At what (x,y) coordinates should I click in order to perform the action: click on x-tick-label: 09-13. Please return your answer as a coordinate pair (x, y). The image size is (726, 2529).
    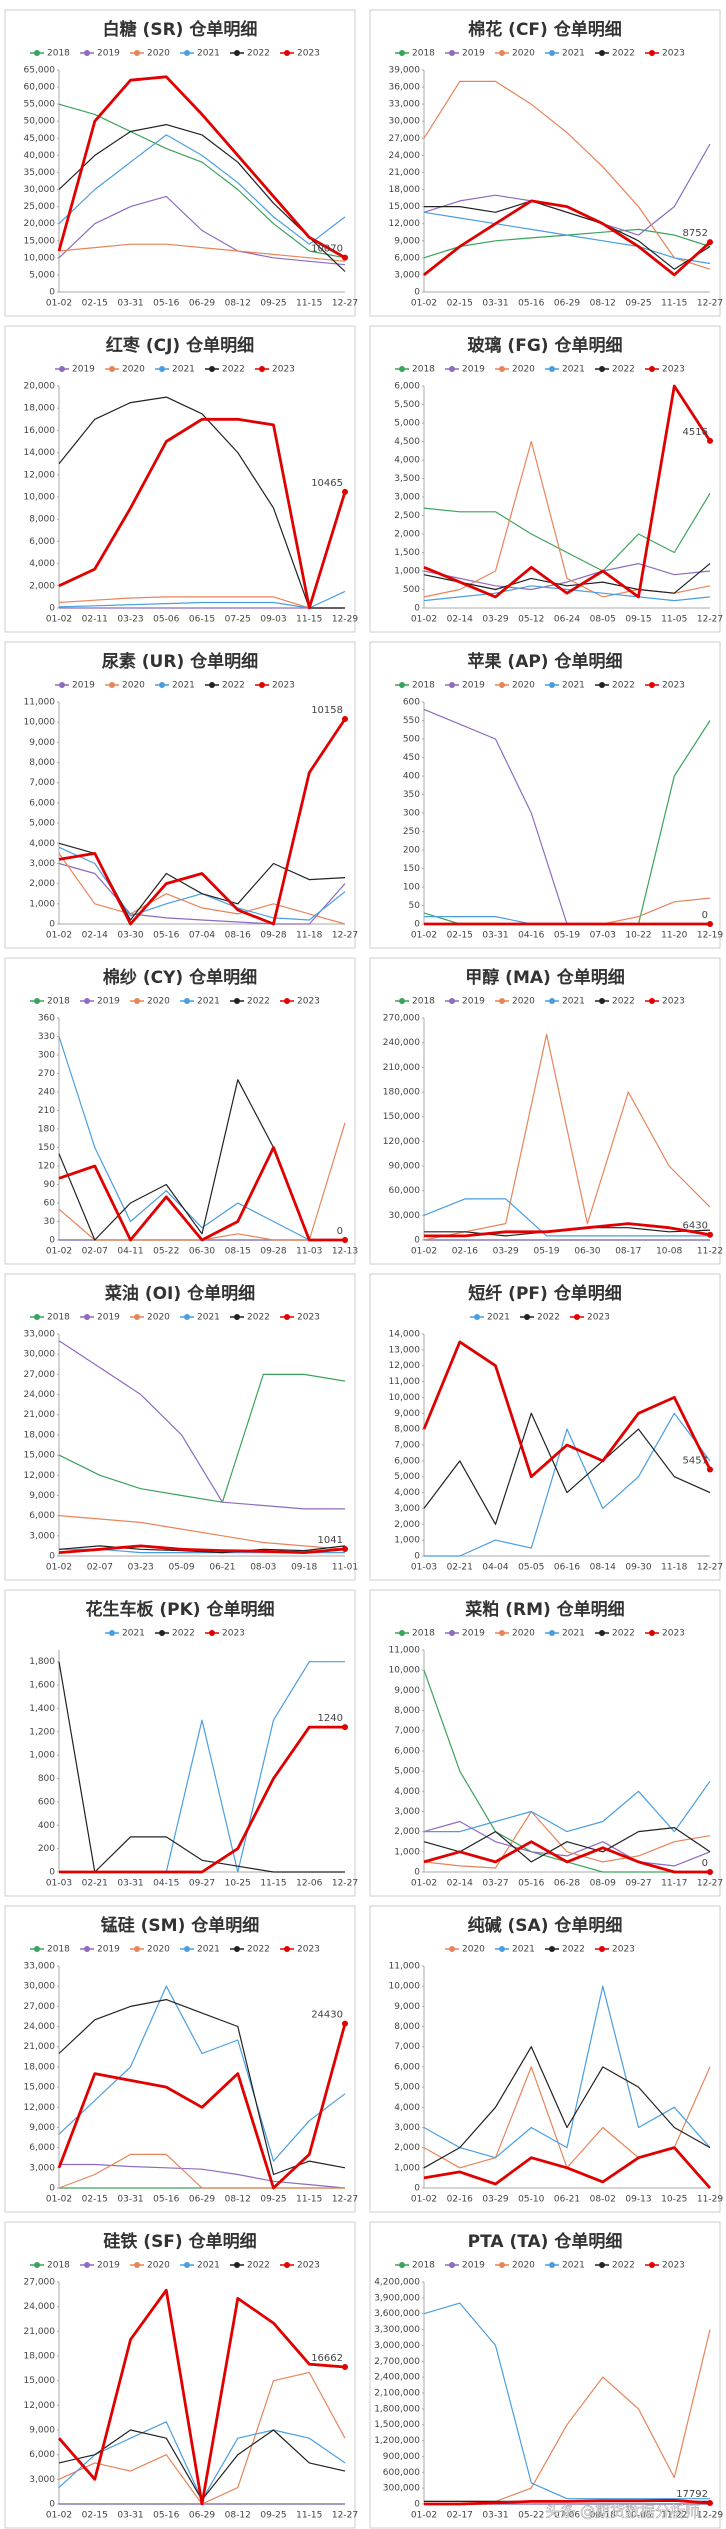
    Looking at the image, I should click on (638, 2200).